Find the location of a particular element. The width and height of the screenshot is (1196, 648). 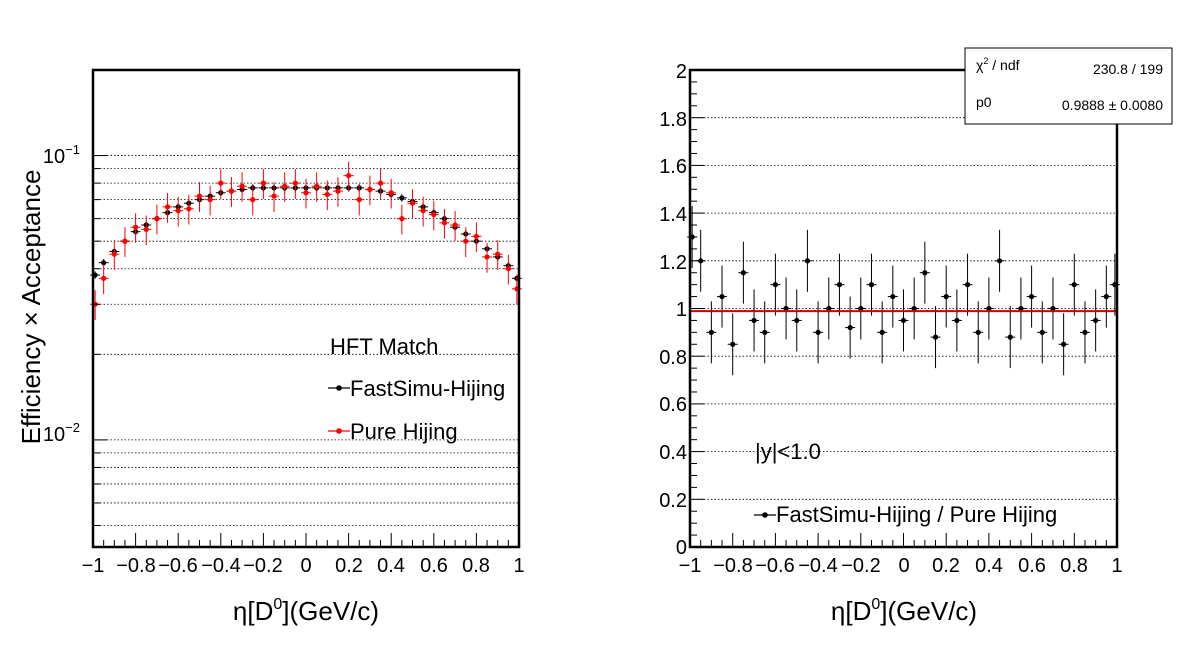

right-ytick-label: 1.6 is located at coordinates (673, 167).